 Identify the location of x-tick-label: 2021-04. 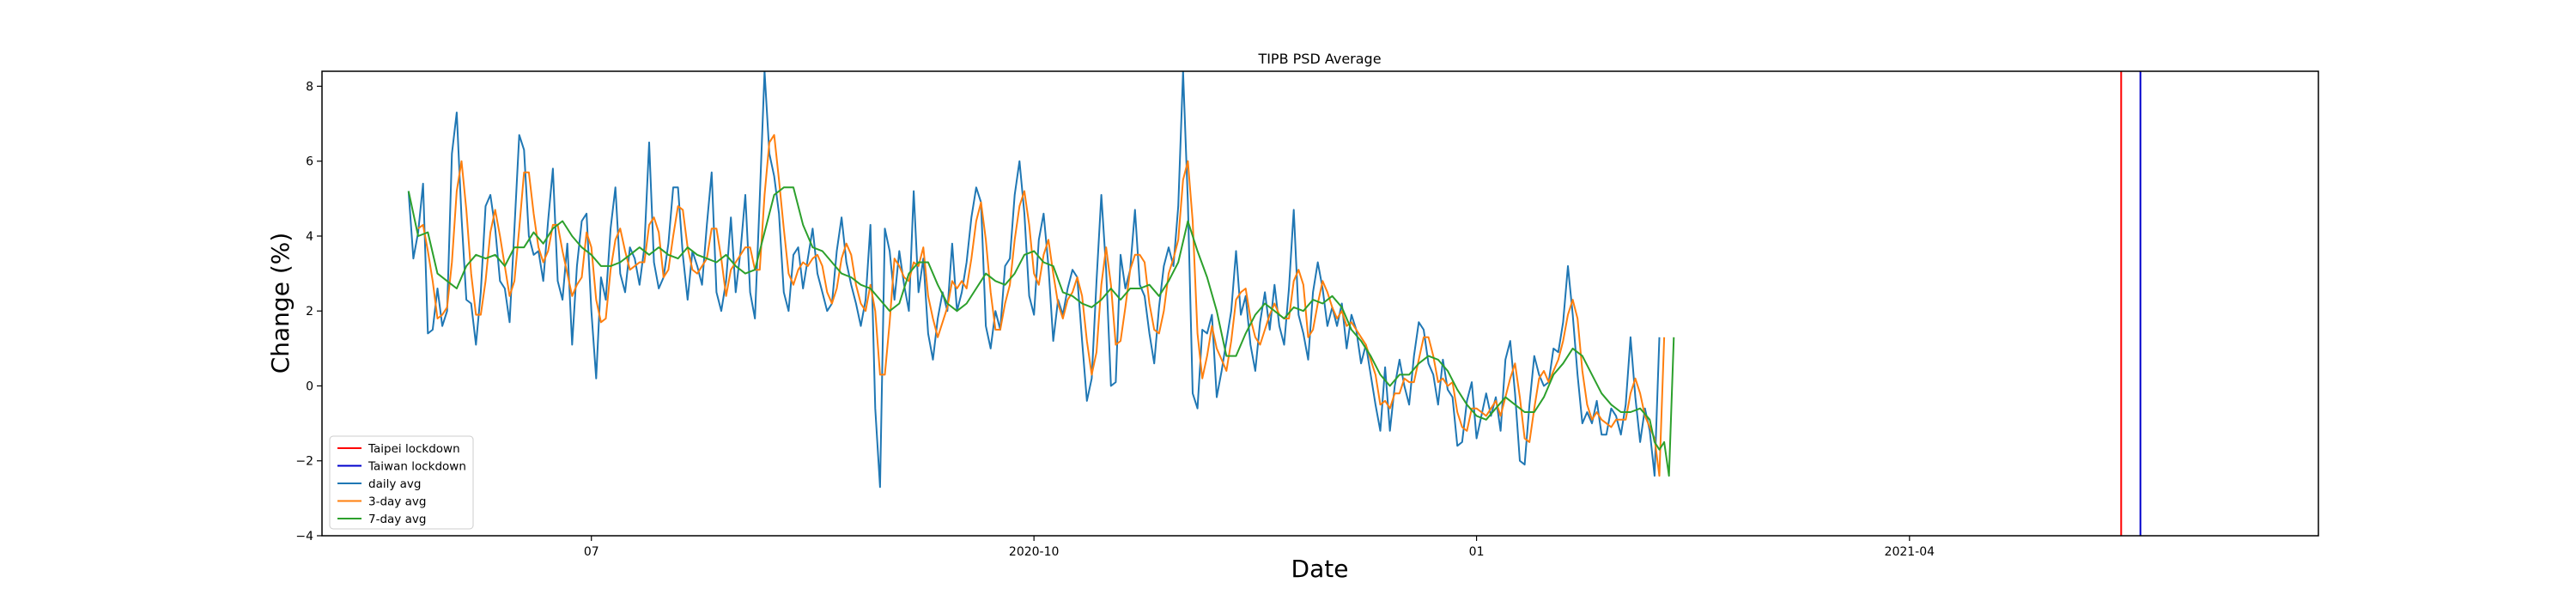
(1910, 552).